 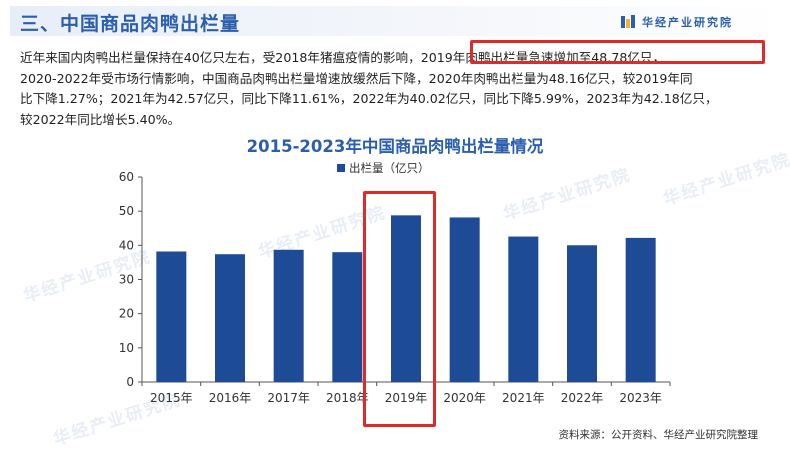 What do you see at coordinates (628, 21) in the screenshot?
I see `logo-icon` at bounding box center [628, 21].